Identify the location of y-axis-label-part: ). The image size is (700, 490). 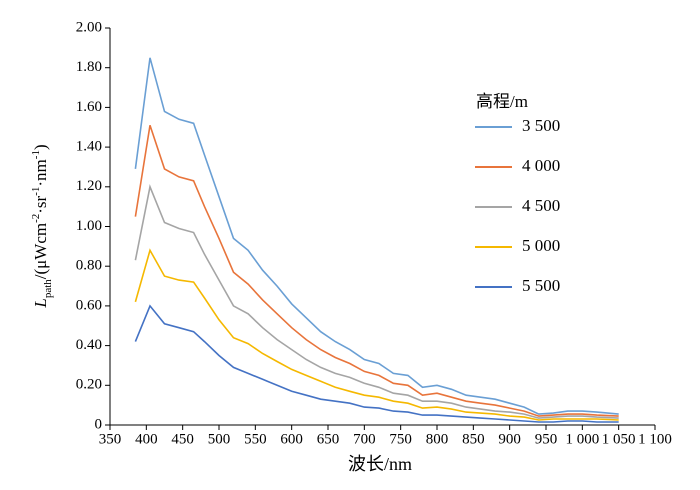
(40, 147).